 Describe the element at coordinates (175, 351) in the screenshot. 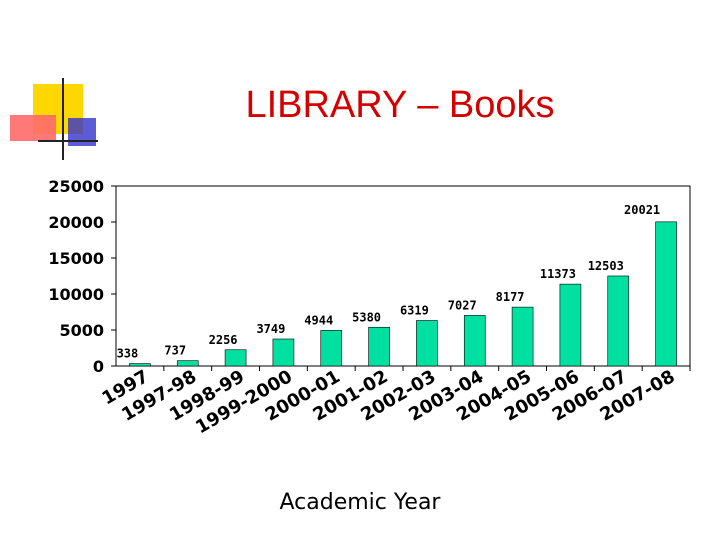

I see `data-label: 737` at that location.